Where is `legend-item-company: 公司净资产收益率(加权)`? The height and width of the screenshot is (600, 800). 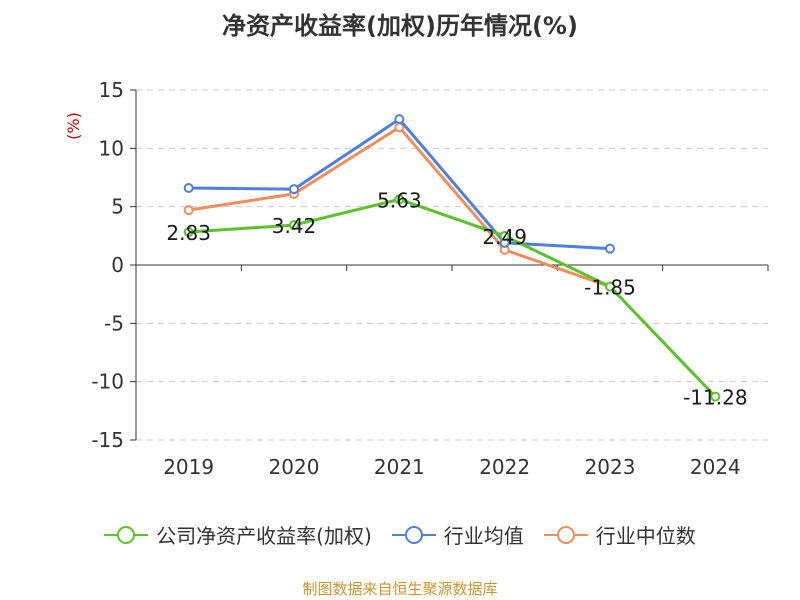 legend-item-company: 公司净资产收益率(加权) is located at coordinates (238, 534).